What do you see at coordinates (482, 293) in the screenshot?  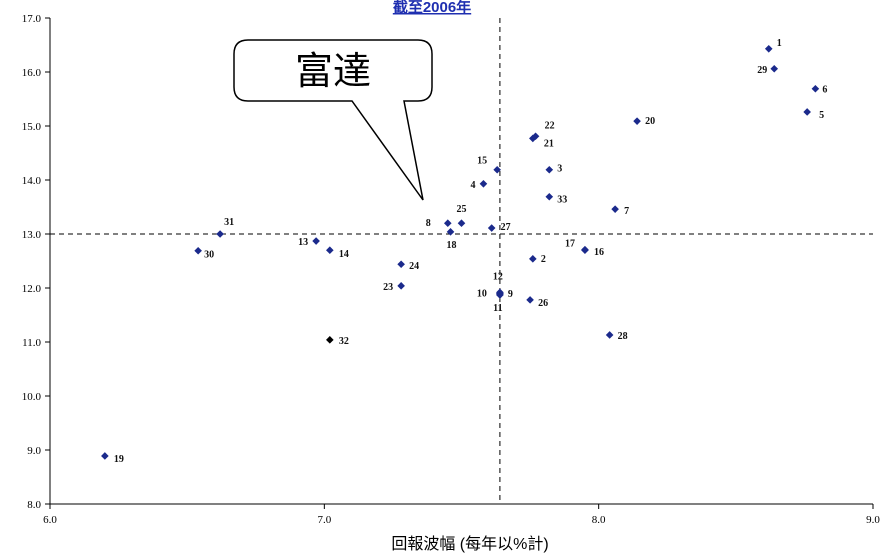 I see `data-point-label: 10` at bounding box center [482, 293].